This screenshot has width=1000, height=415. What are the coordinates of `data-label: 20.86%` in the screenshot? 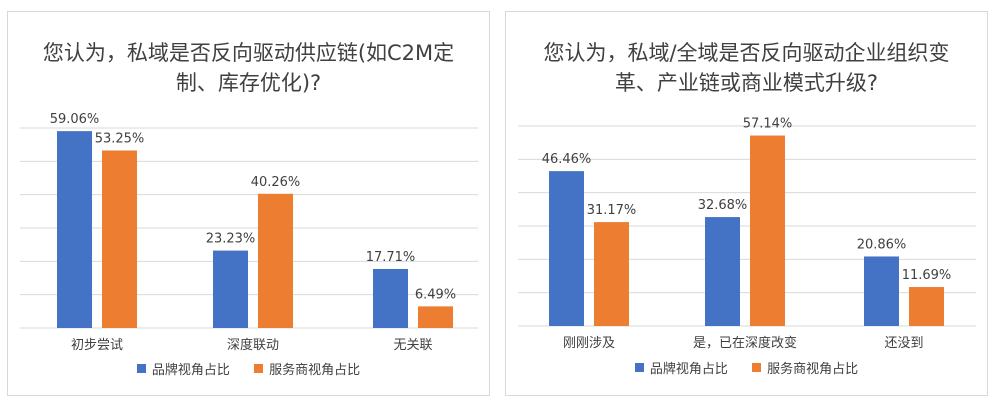 It's located at (882, 244).